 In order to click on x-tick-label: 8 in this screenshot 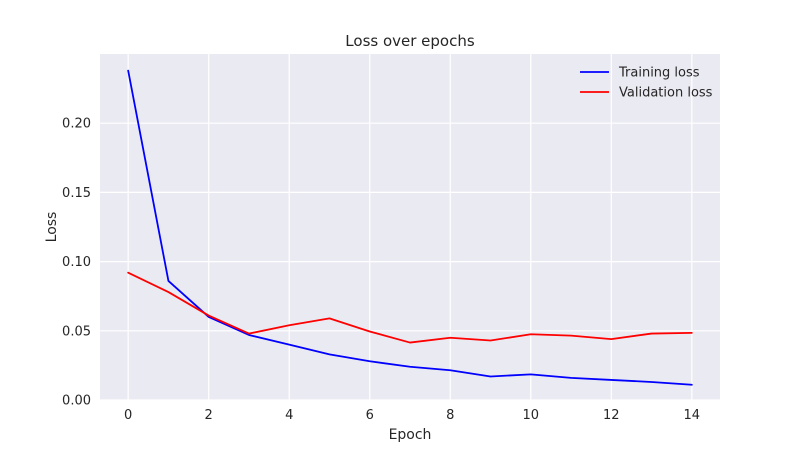, I will do `click(450, 415)`.